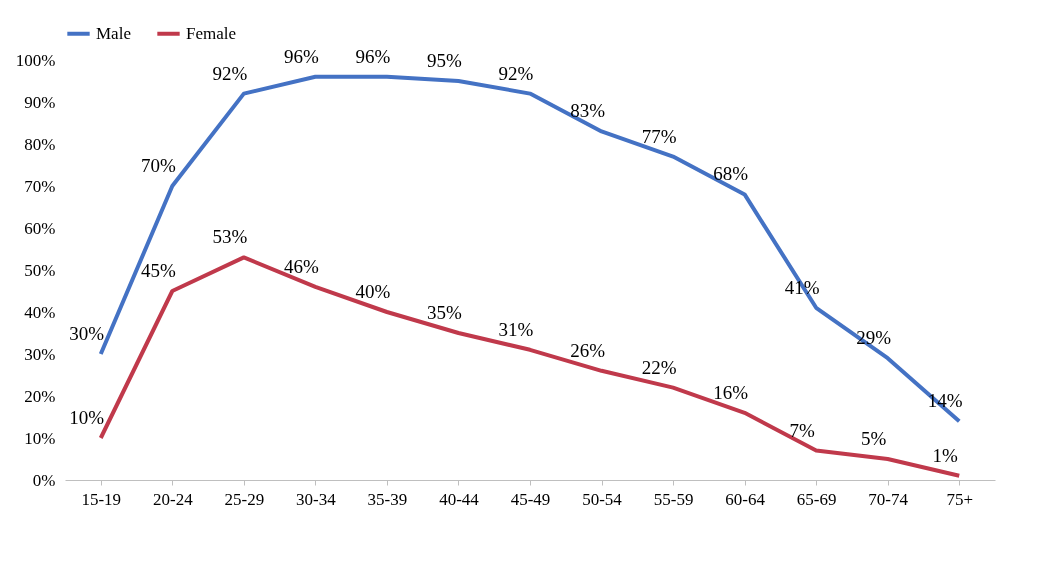  I want to click on data-label: 46%, so click(301, 266).